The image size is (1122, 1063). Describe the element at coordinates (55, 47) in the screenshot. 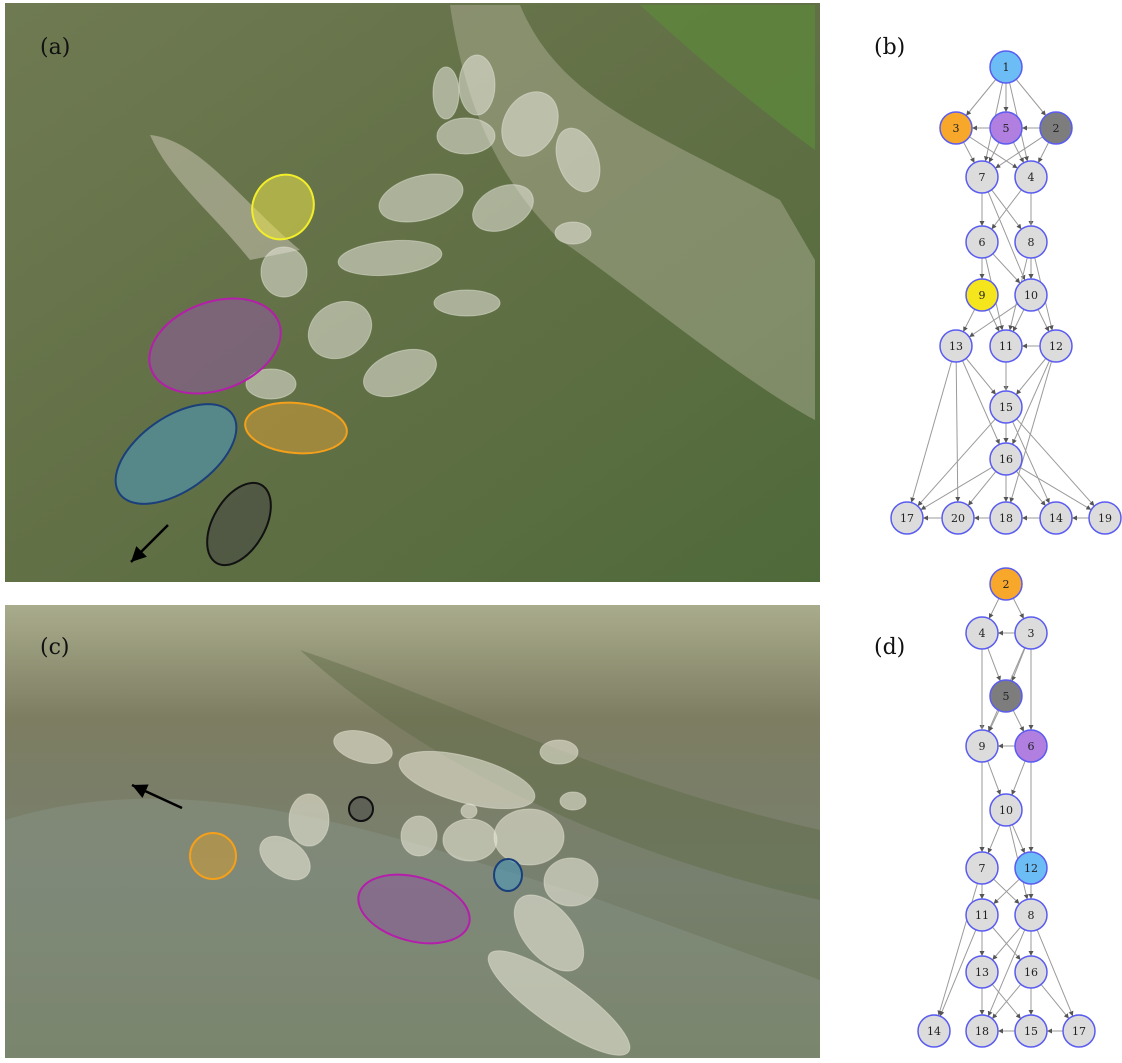

I see `panel-label: (a)` at that location.